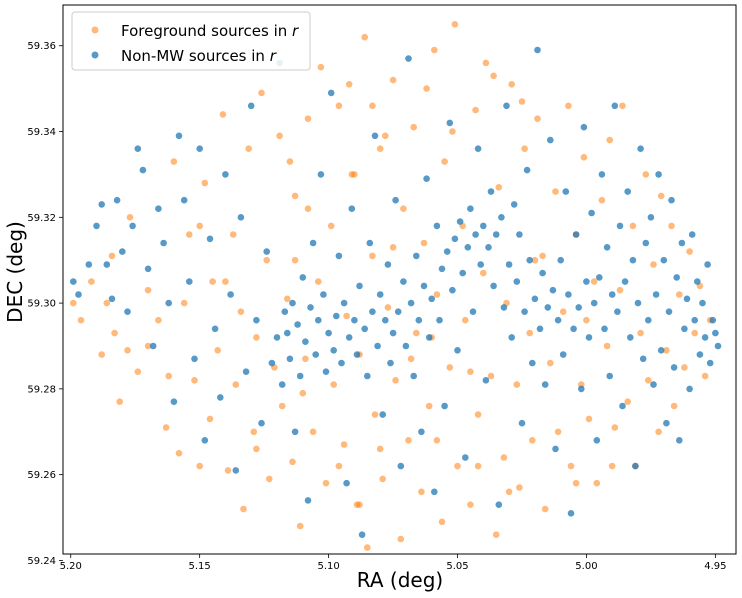  What do you see at coordinates (95, 30) in the screenshot?
I see `legend-marker-foreground` at bounding box center [95, 30].